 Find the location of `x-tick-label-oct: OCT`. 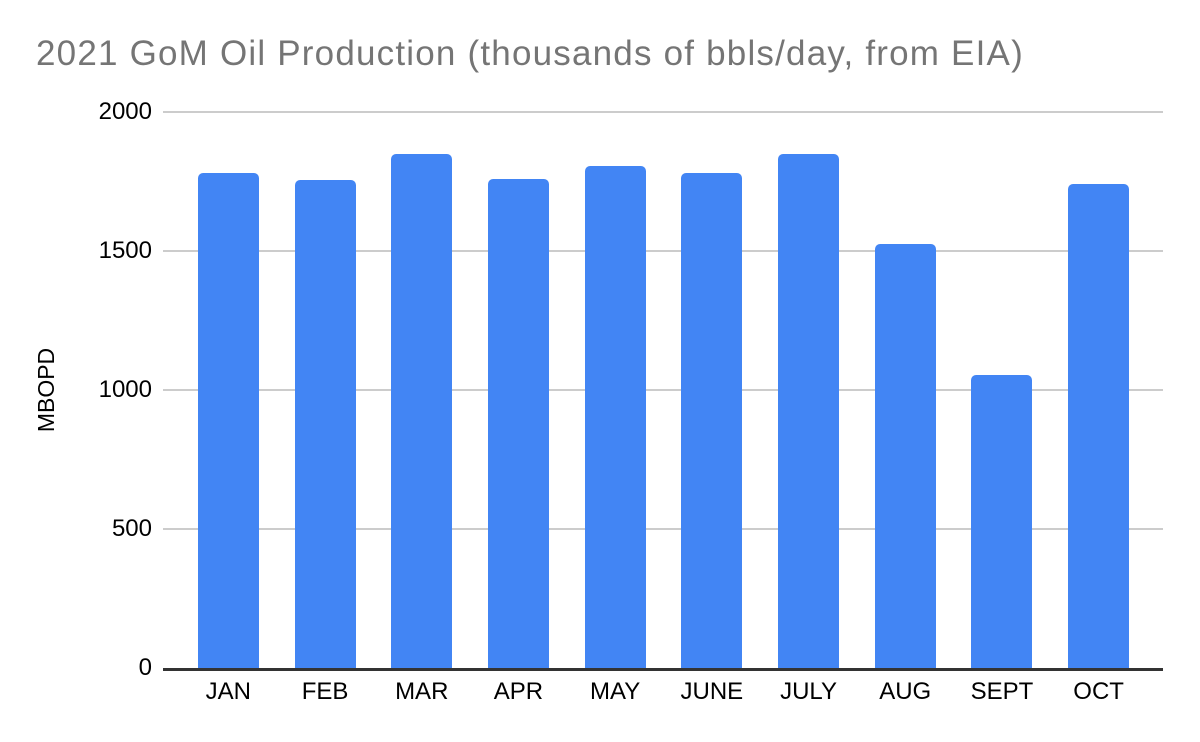

x-tick-label-oct: OCT is located at coordinates (1098, 691).